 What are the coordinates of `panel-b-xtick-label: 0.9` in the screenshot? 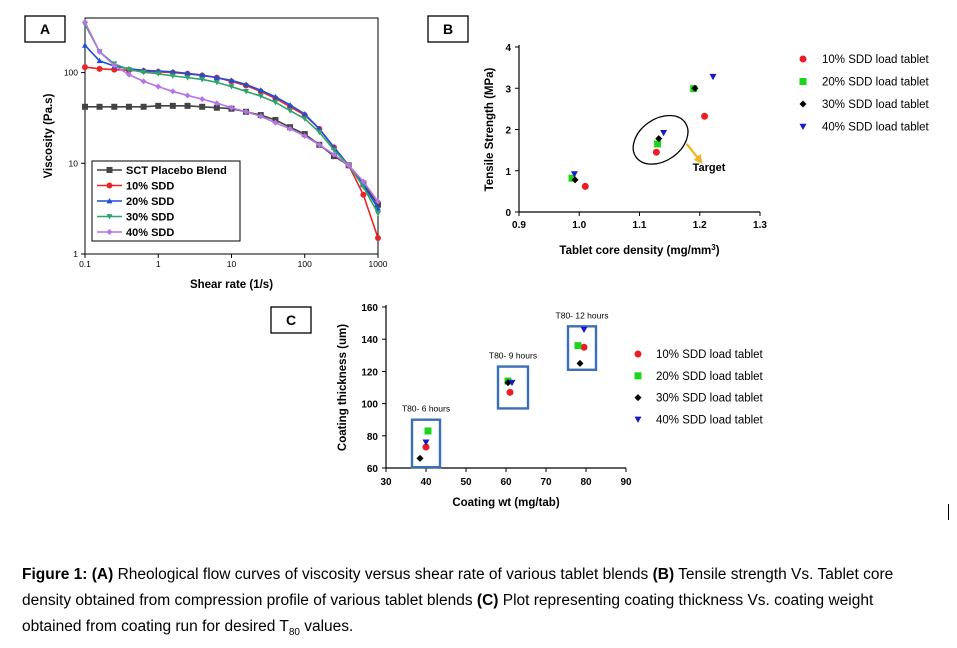 It's located at (519, 225).